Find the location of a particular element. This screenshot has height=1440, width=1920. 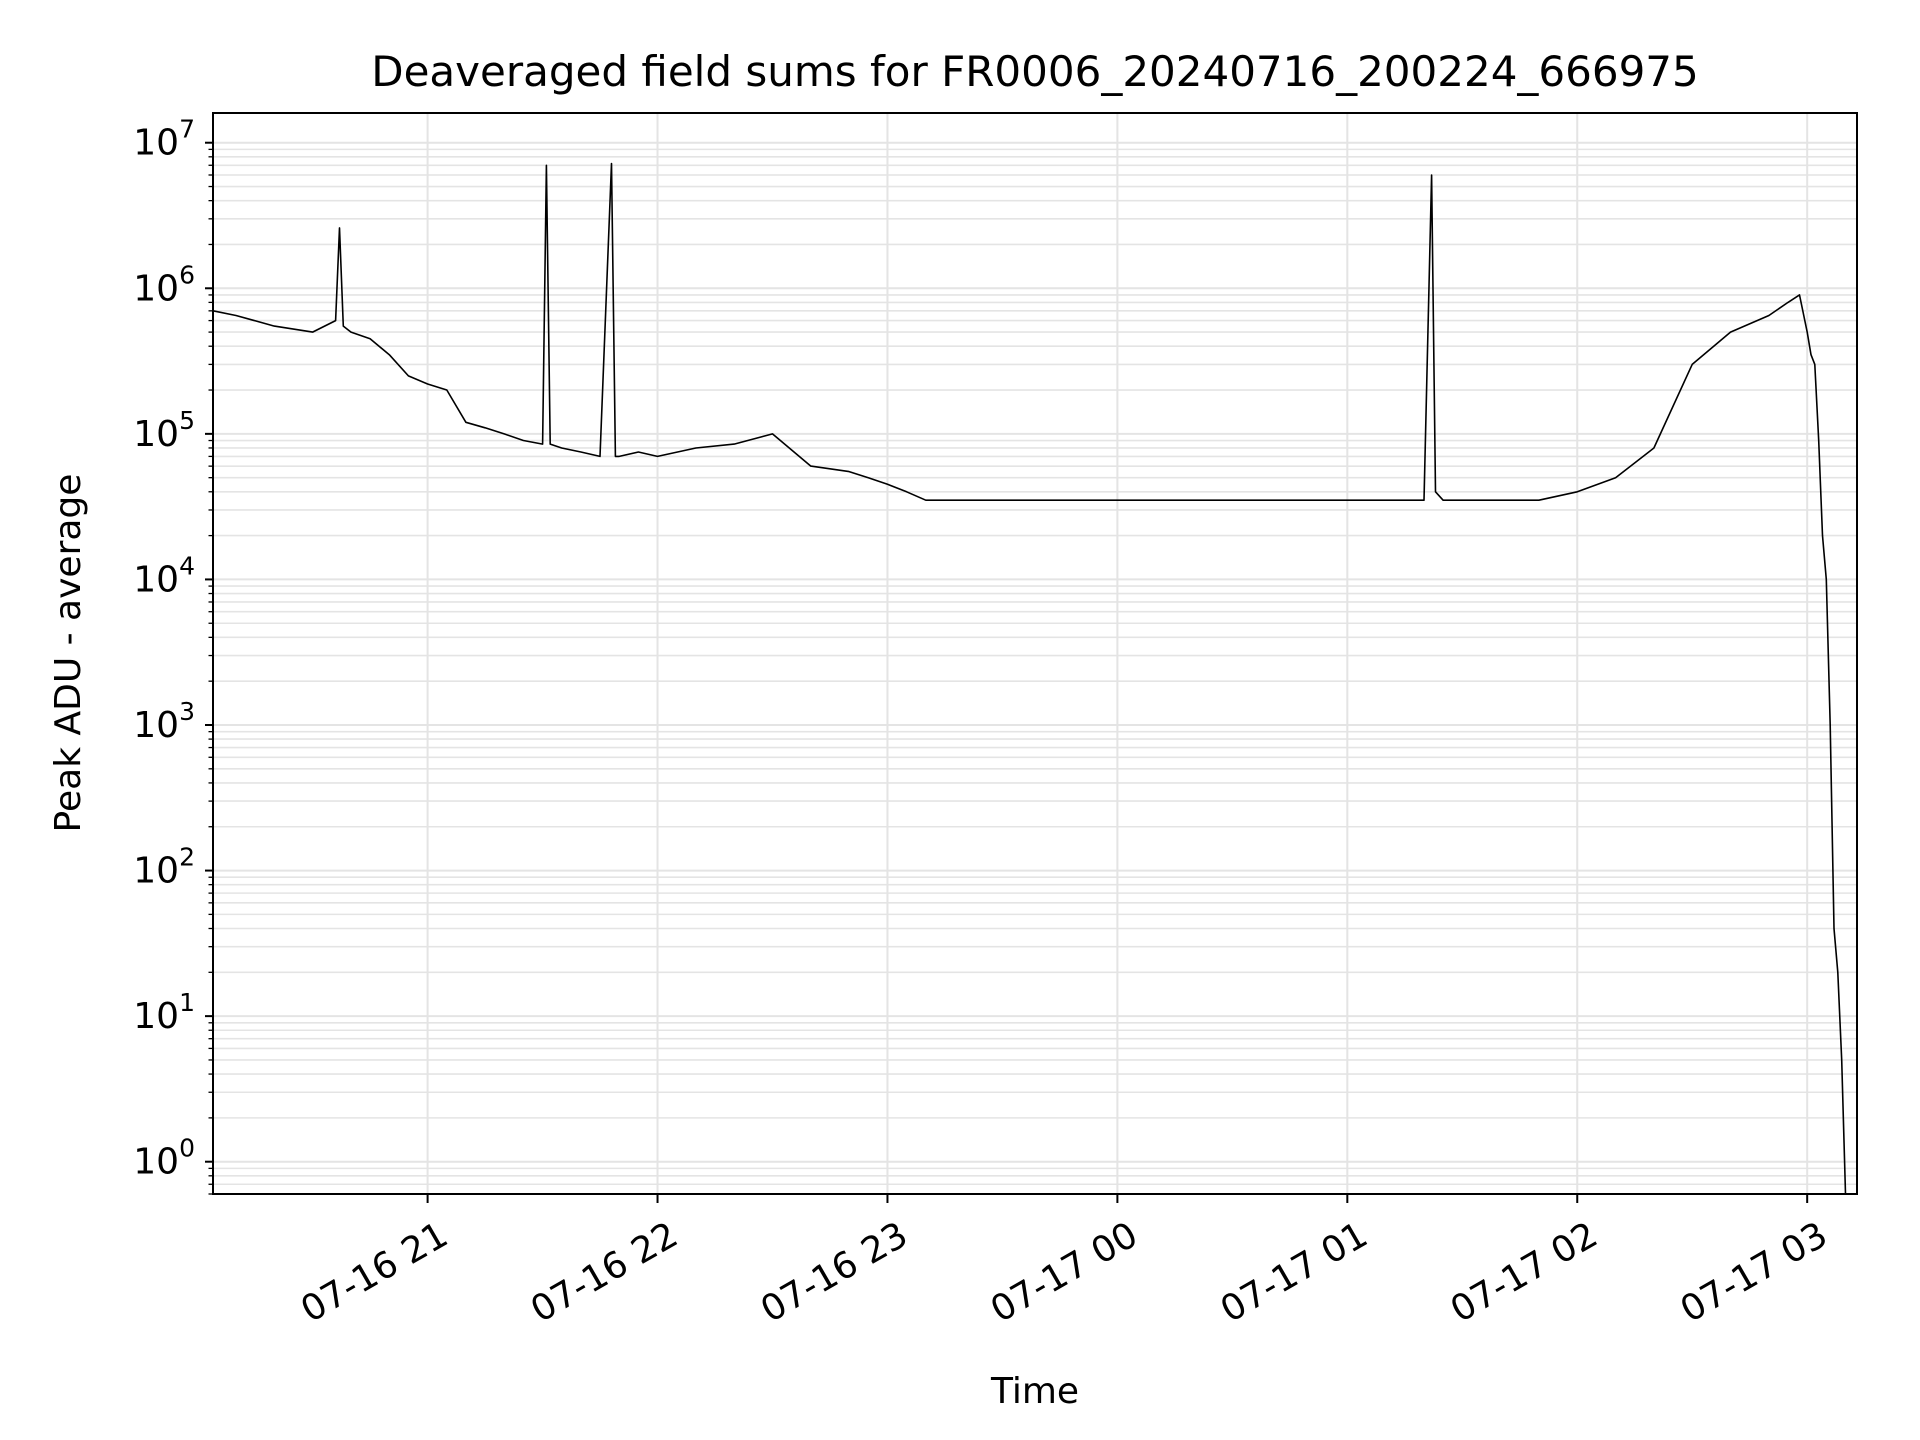

y-tick-label: 10⁶ is located at coordinates (164, 284).